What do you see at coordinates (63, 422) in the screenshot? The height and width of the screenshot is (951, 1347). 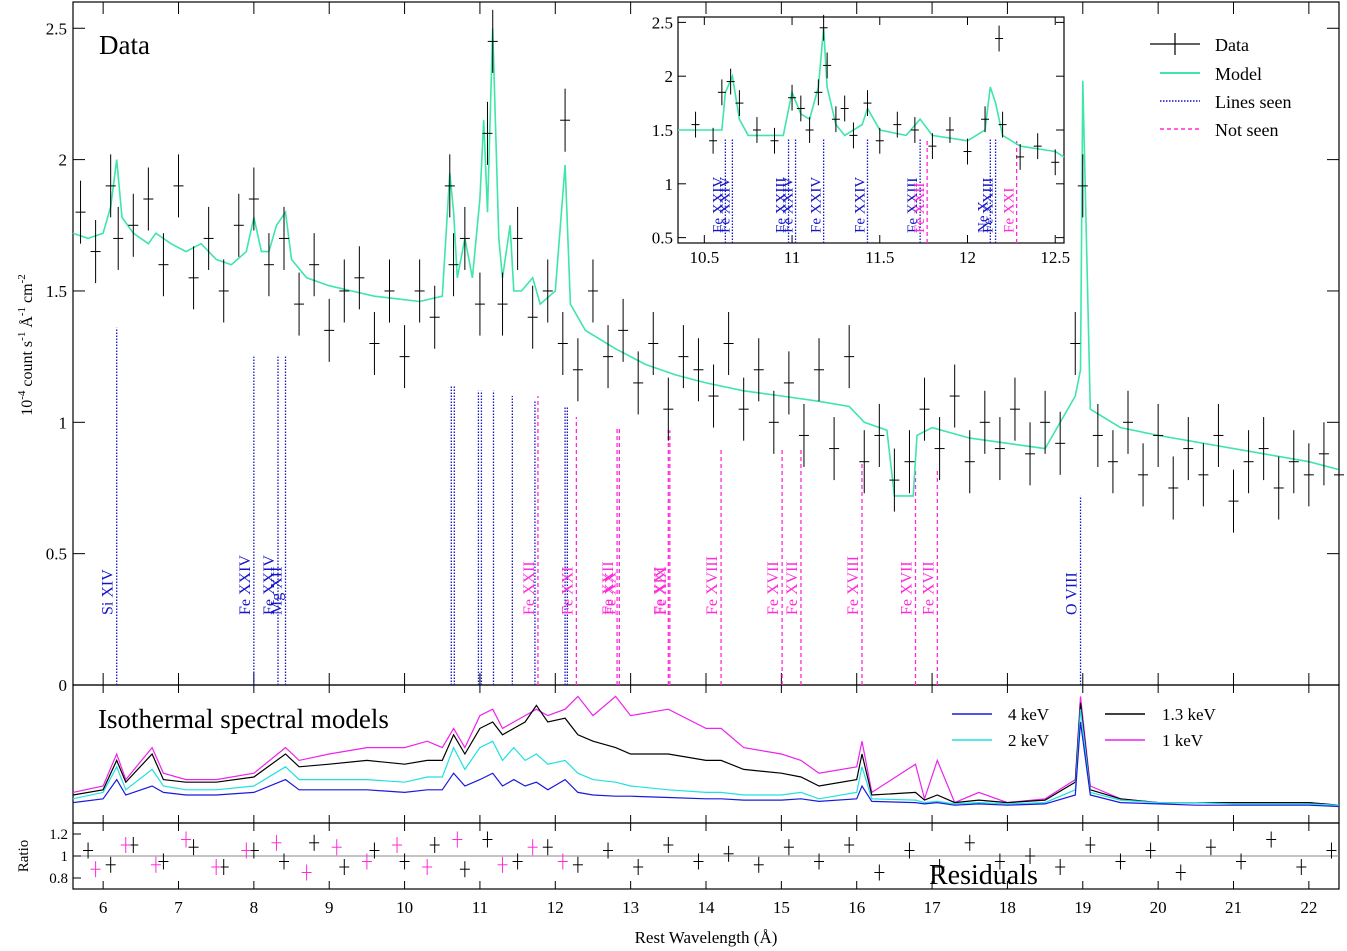 I see `main-y-tick-label-2: 1` at bounding box center [63, 422].